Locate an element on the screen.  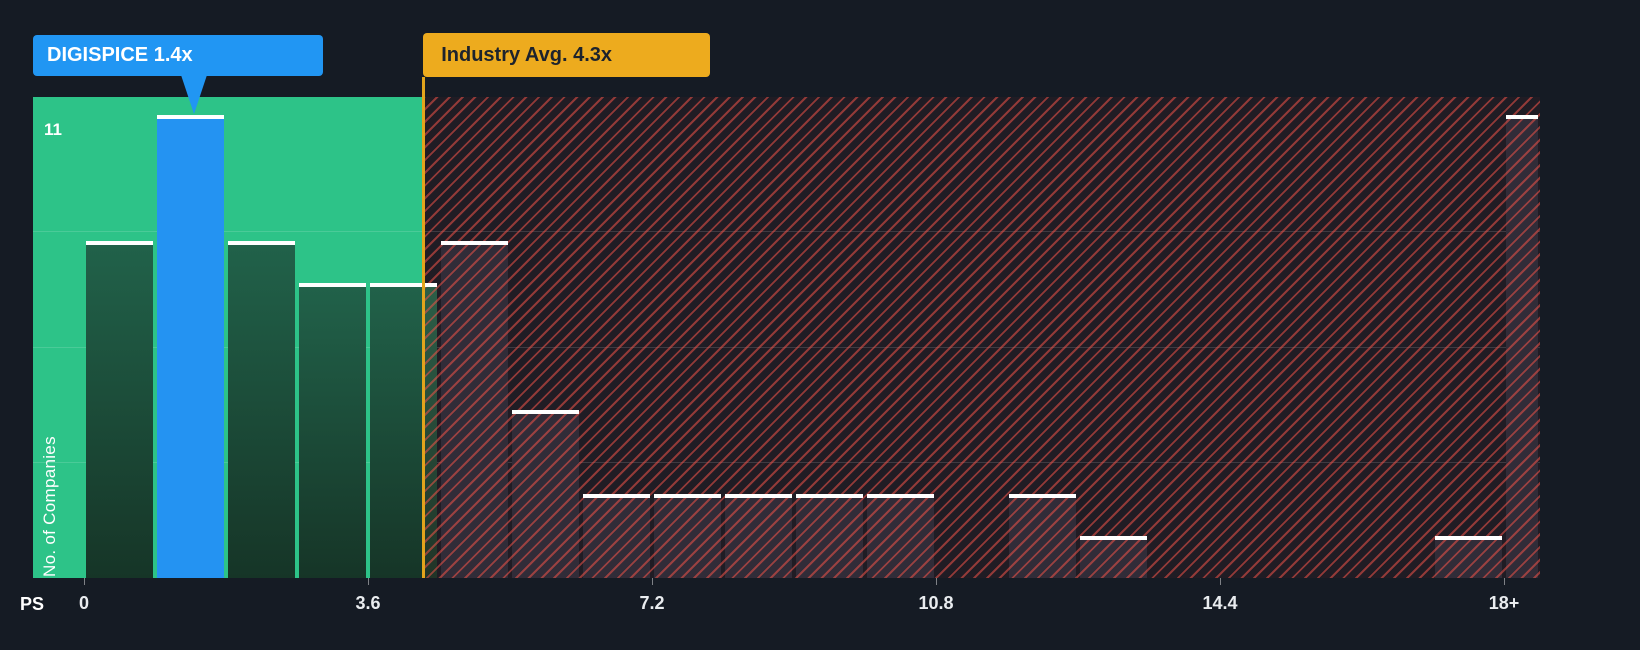
company-callout-pointer-icon is located at coordinates (194, 94).